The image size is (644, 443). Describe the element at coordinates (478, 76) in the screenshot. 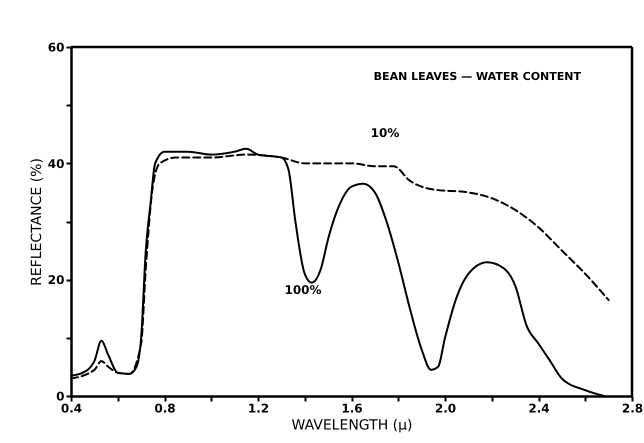

I see `text: BEAN LEAVES — WATER CONTENT` at that location.